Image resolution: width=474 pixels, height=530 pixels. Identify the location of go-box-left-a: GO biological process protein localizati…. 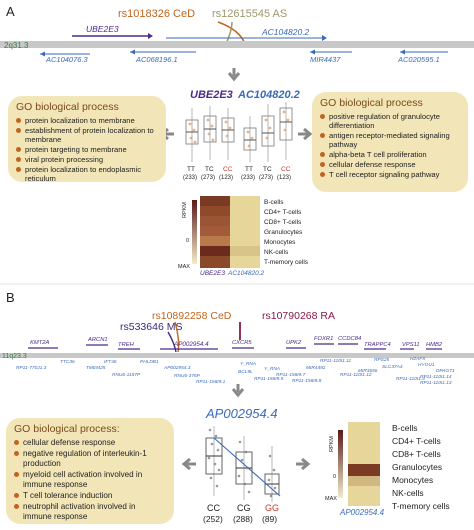
(87, 139).